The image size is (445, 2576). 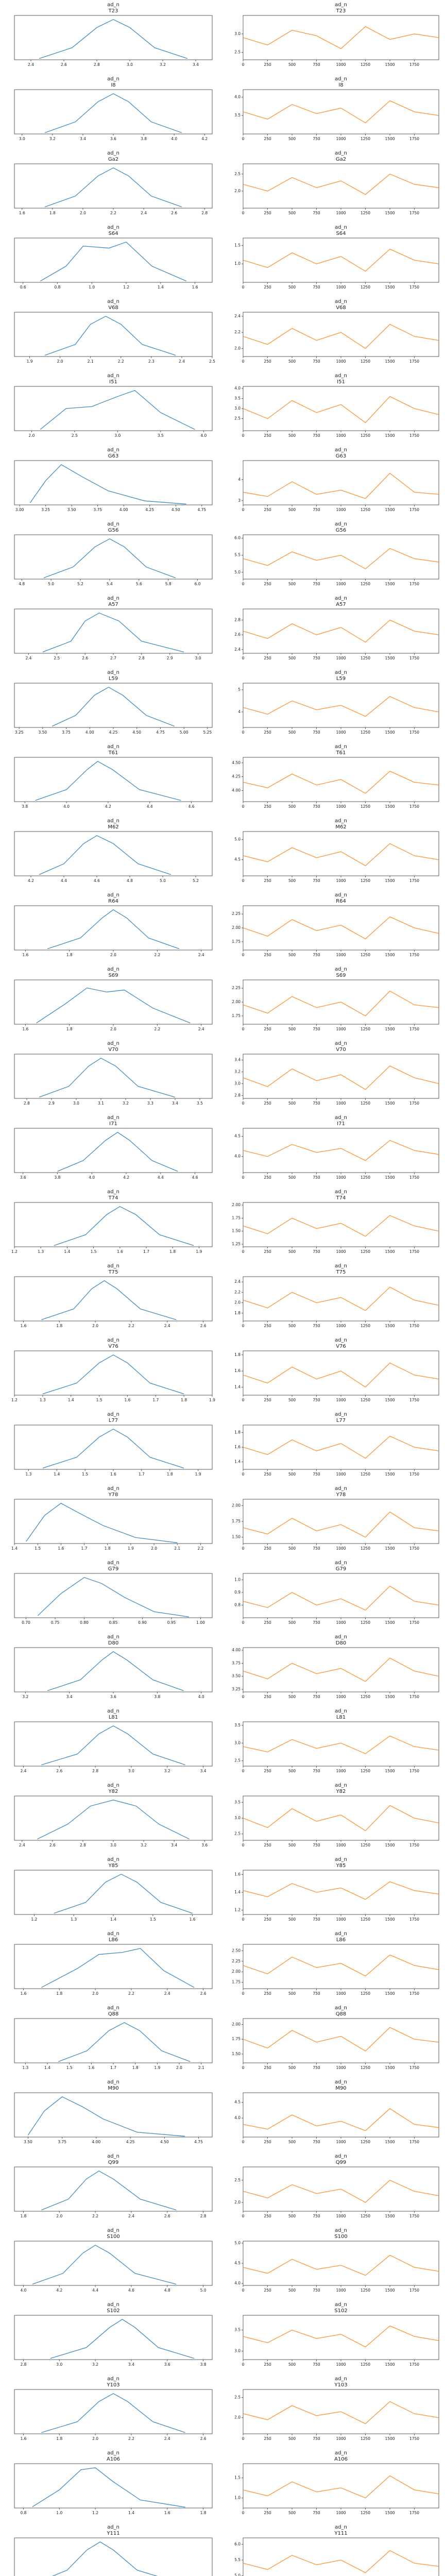 I want to click on panel-subtitle: S69, so click(x=113, y=975).